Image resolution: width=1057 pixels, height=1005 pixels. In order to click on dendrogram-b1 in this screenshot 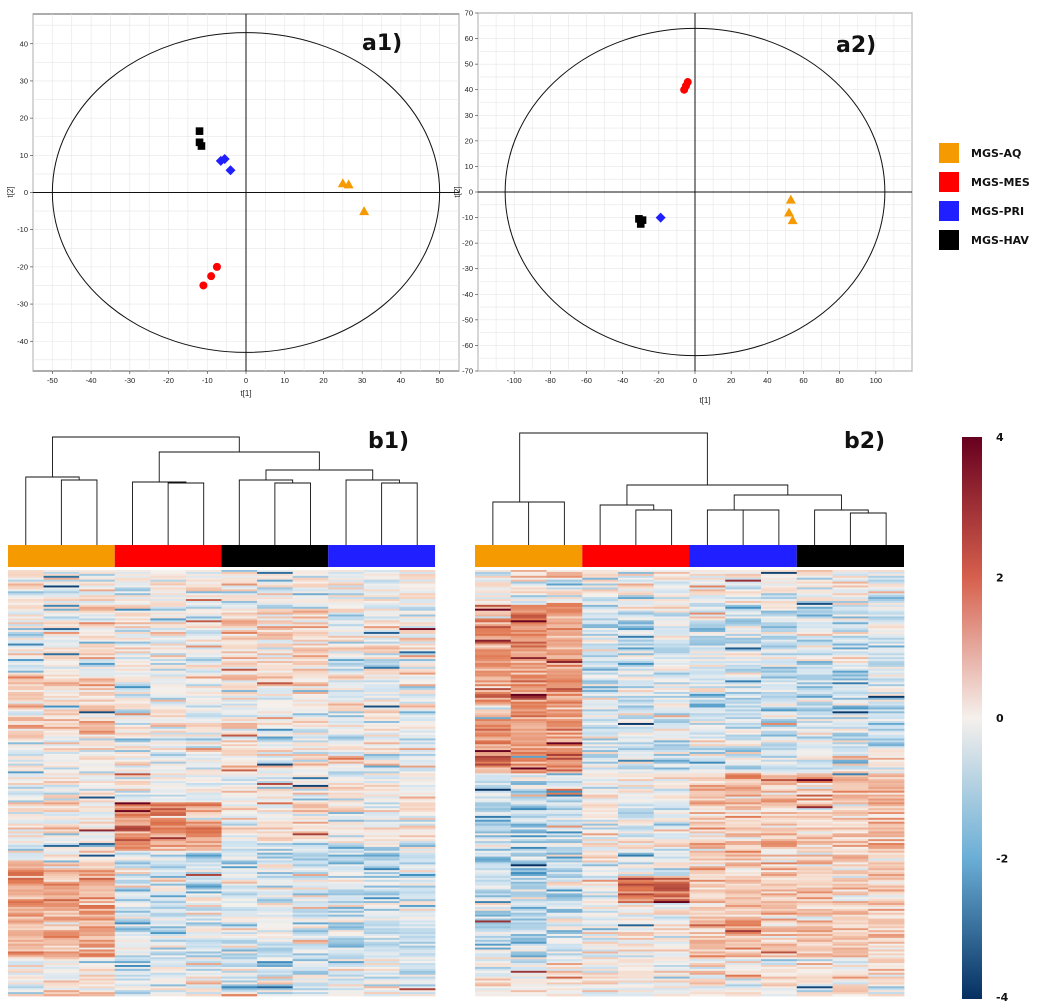, I will do `click(221, 490)`.